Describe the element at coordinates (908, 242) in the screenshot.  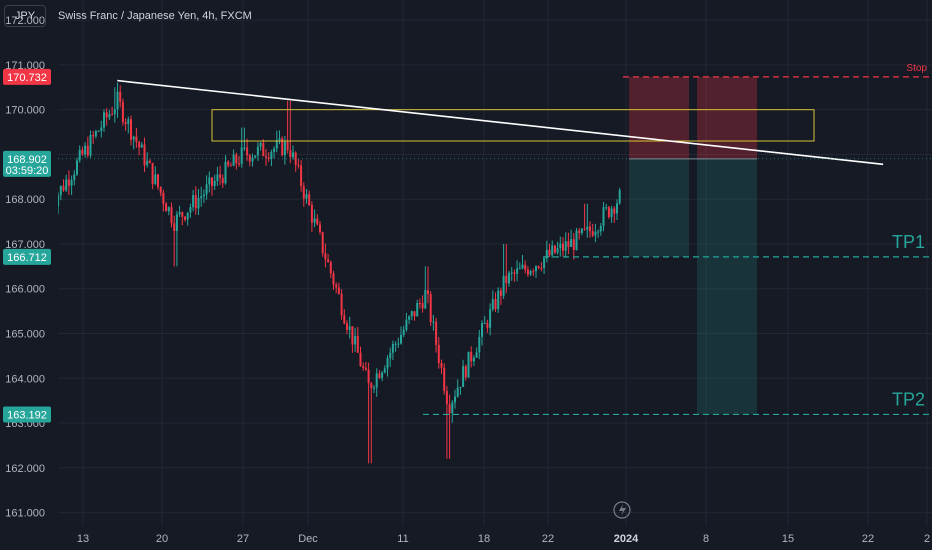
I see `tp1-label: TP1` at that location.